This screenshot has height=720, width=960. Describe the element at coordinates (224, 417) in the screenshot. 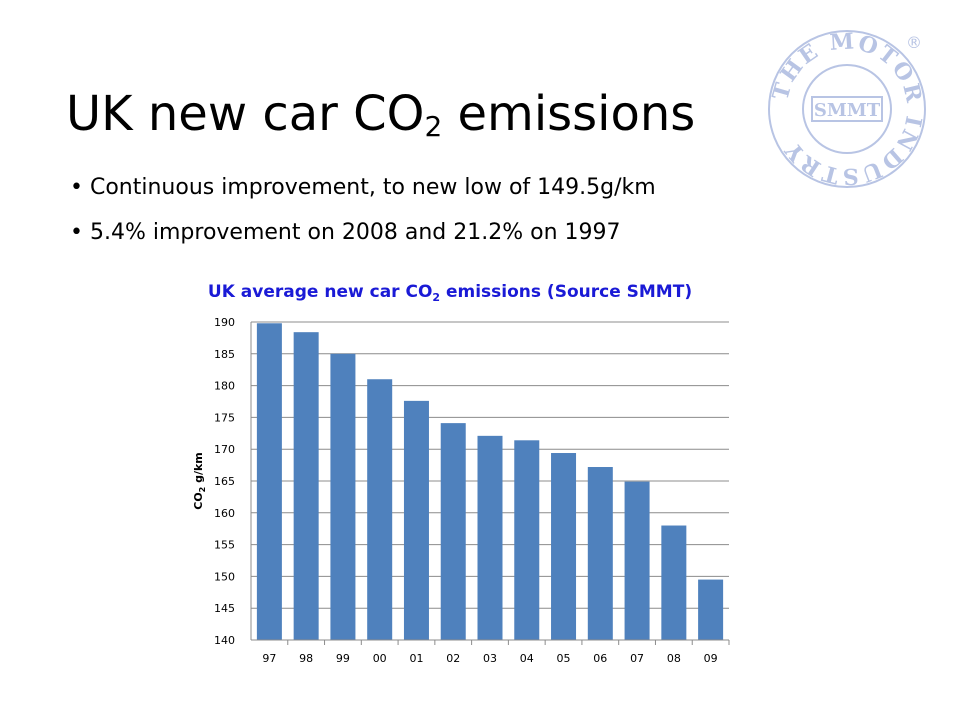

I see `y-tick-label: 175` at that location.